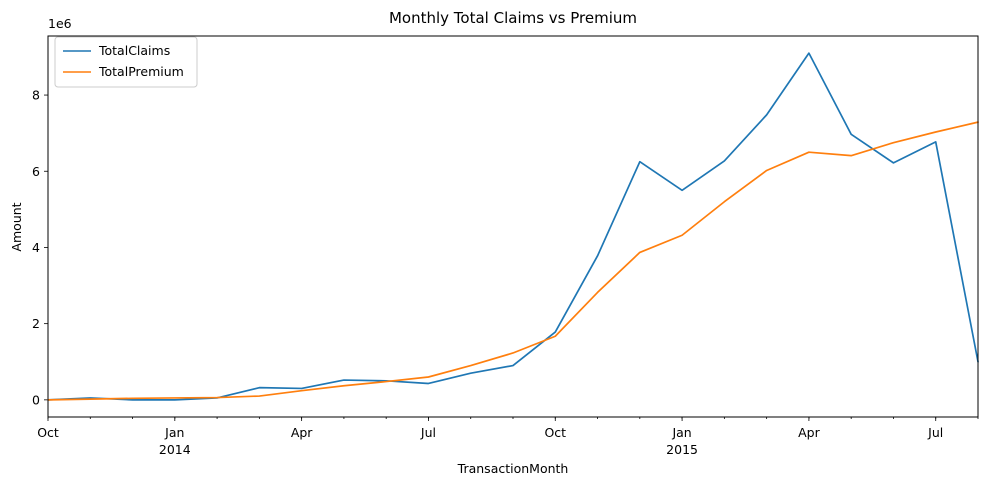 The height and width of the screenshot is (486, 988). Describe the element at coordinates (36, 171) in the screenshot. I see `y-tick-label: 6` at that location.